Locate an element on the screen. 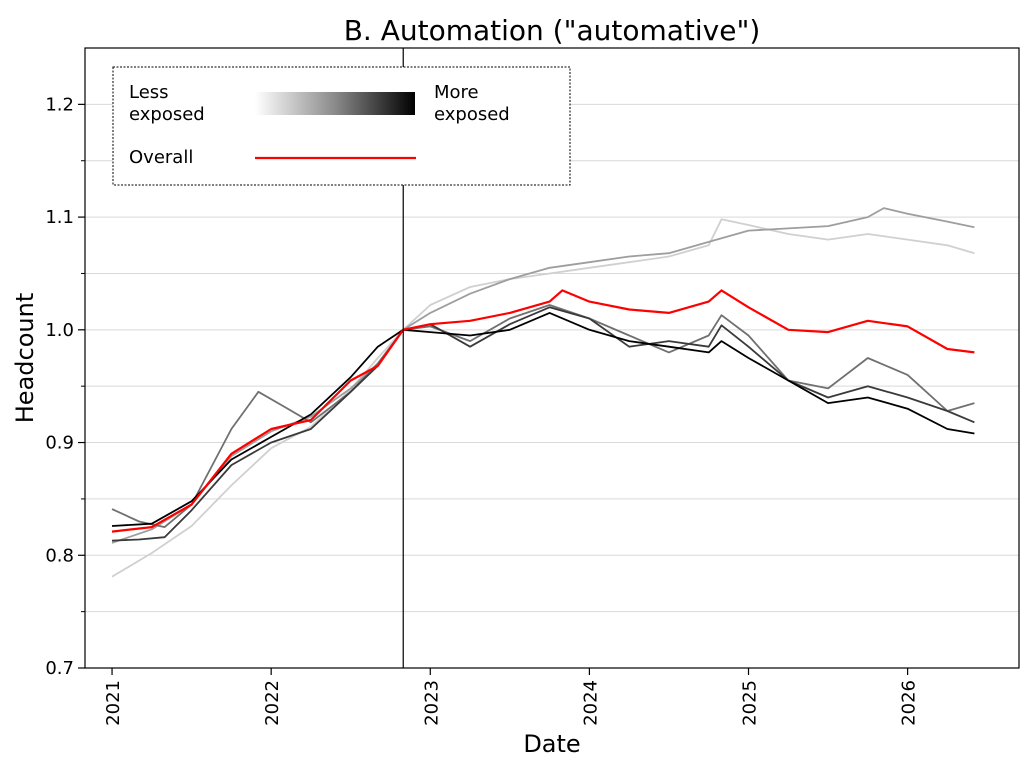 Image resolution: width=1024 pixels, height=770 pixels. y-axis: 0.7 0.8 0.9 1.0 1.1 1.2 is located at coordinates (65, 386).